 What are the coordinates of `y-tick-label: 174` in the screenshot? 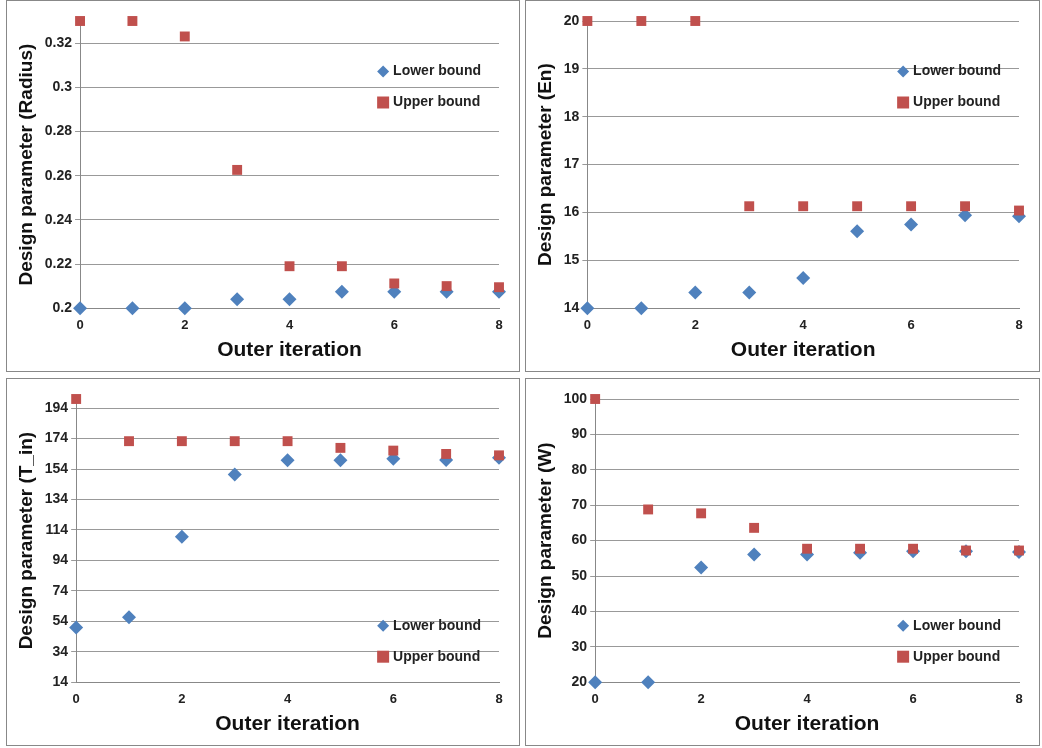 It's located at (56, 437).